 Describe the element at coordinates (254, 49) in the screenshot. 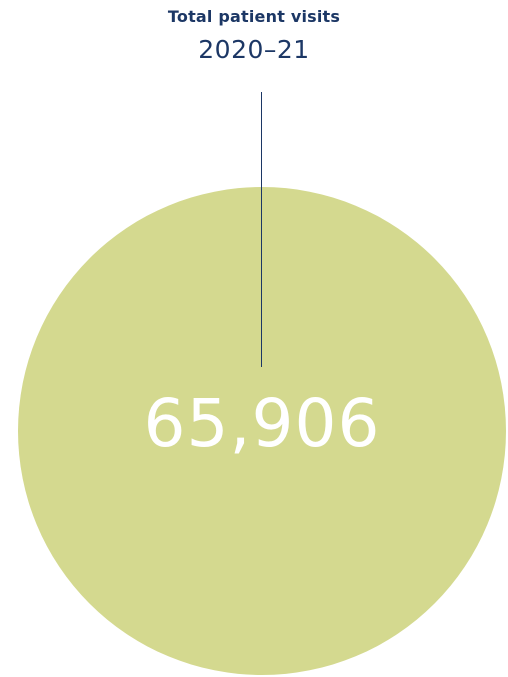

I see `chart-subtitle: 2020–21` at that location.